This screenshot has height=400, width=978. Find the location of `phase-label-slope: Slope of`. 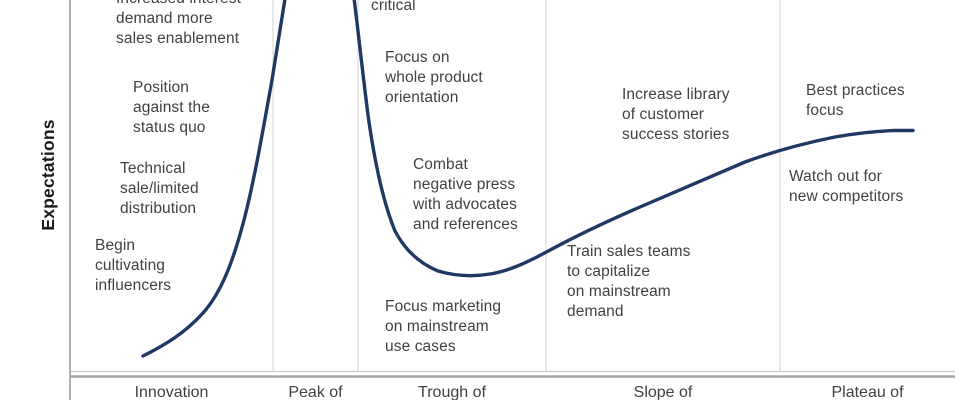

phase-label-slope: Slope of is located at coordinates (663, 392).